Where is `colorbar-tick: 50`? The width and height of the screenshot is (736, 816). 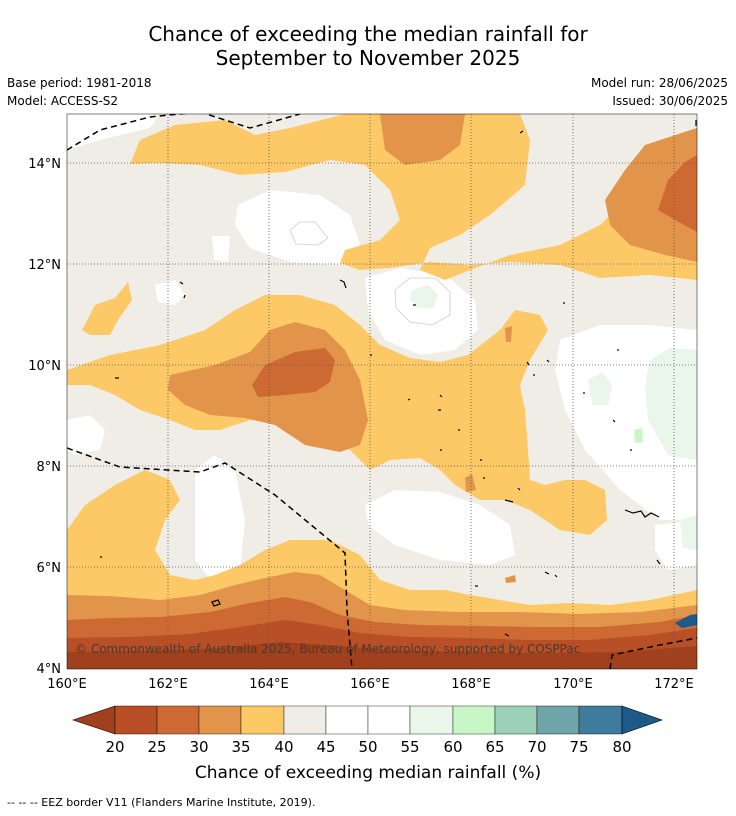 colorbar-tick: 50 is located at coordinates (367, 747).